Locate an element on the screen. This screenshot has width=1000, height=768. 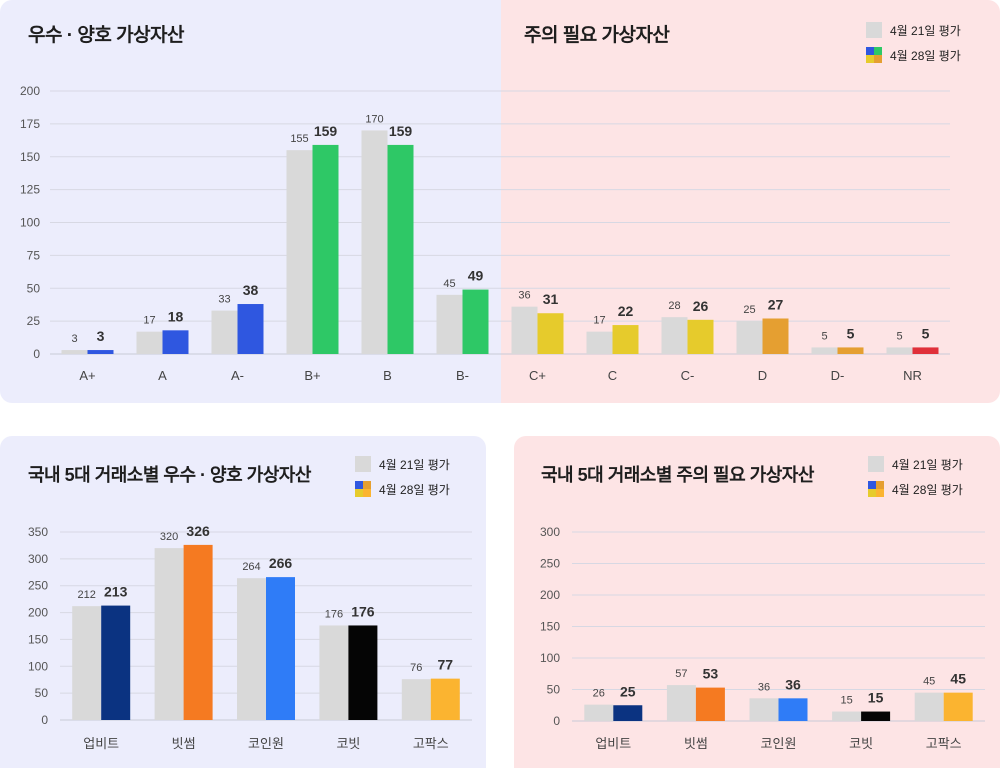
x-tick-label: A+ is located at coordinates (87, 375).